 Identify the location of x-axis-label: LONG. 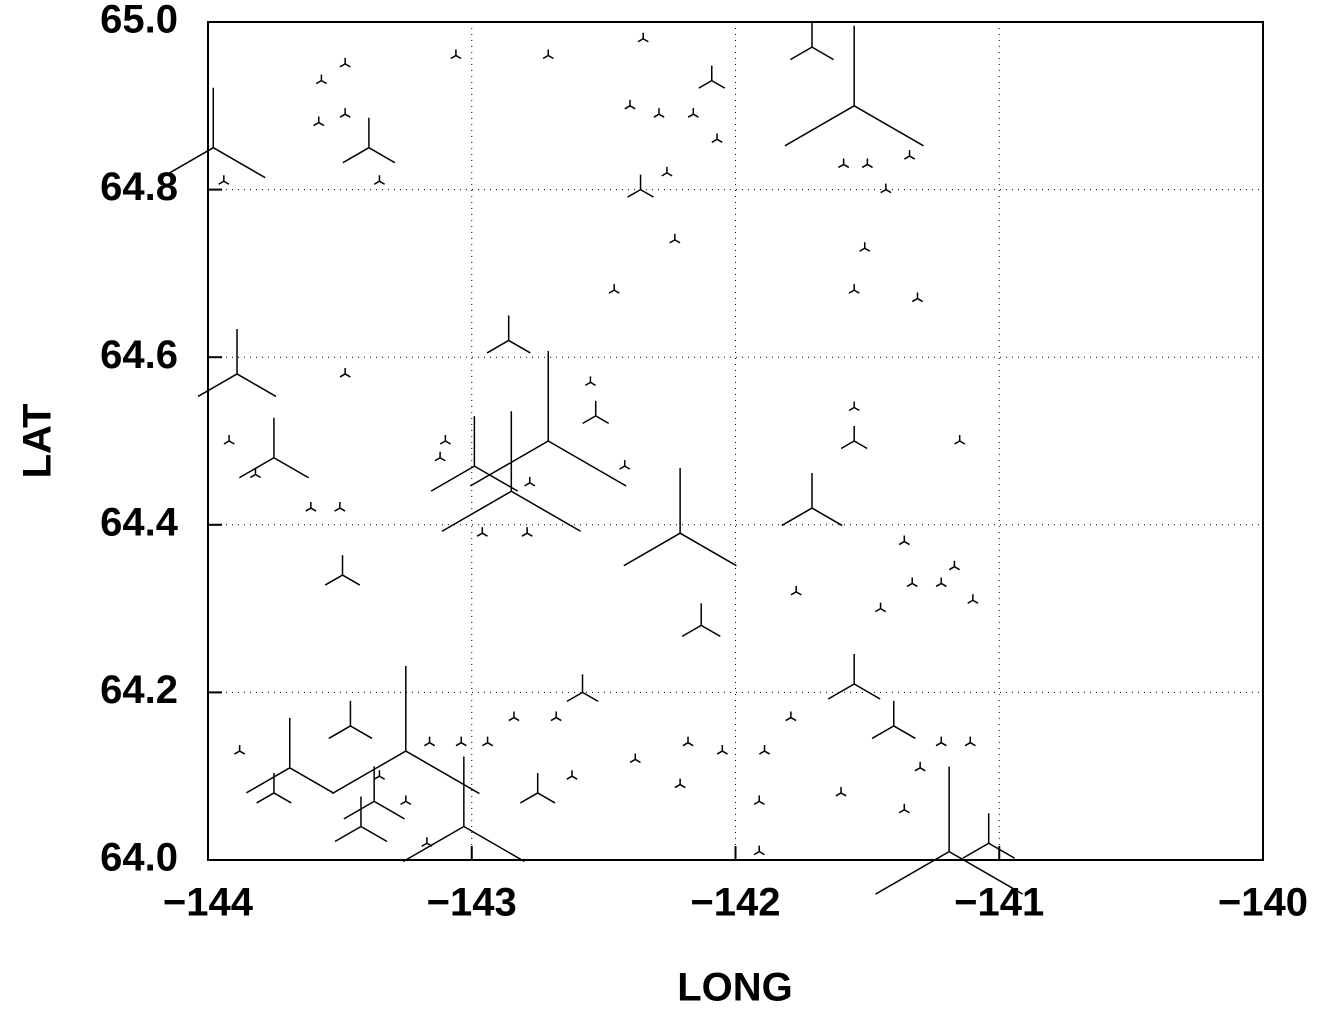
(735, 988).